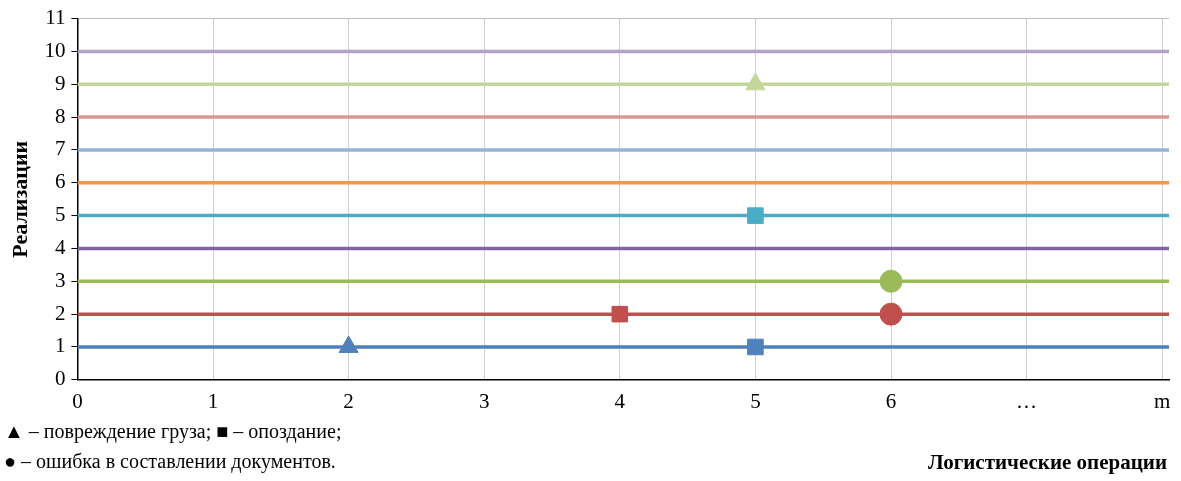 The height and width of the screenshot is (481, 1181). Describe the element at coordinates (77, 400) in the screenshot. I see `x-tick-label: 0` at that location.